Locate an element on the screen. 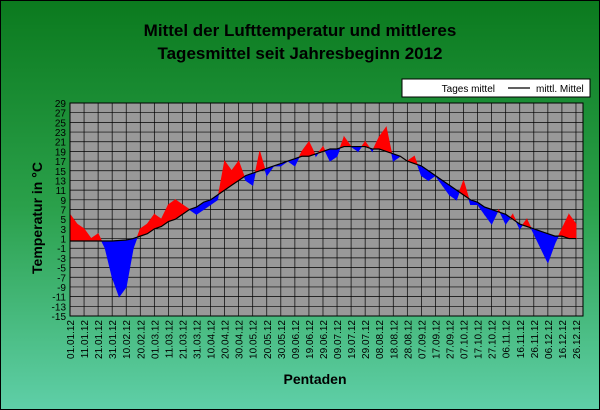 This screenshot has height=410, width=600. legend-label: Tages mittel is located at coordinates (468, 89).